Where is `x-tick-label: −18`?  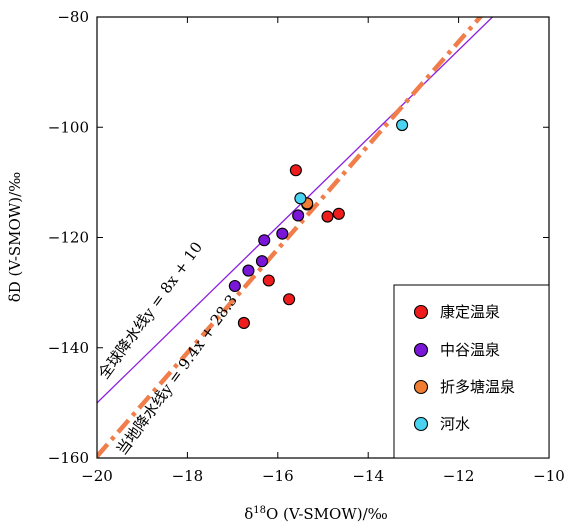
x-tick-label: −18 is located at coordinates (188, 476).